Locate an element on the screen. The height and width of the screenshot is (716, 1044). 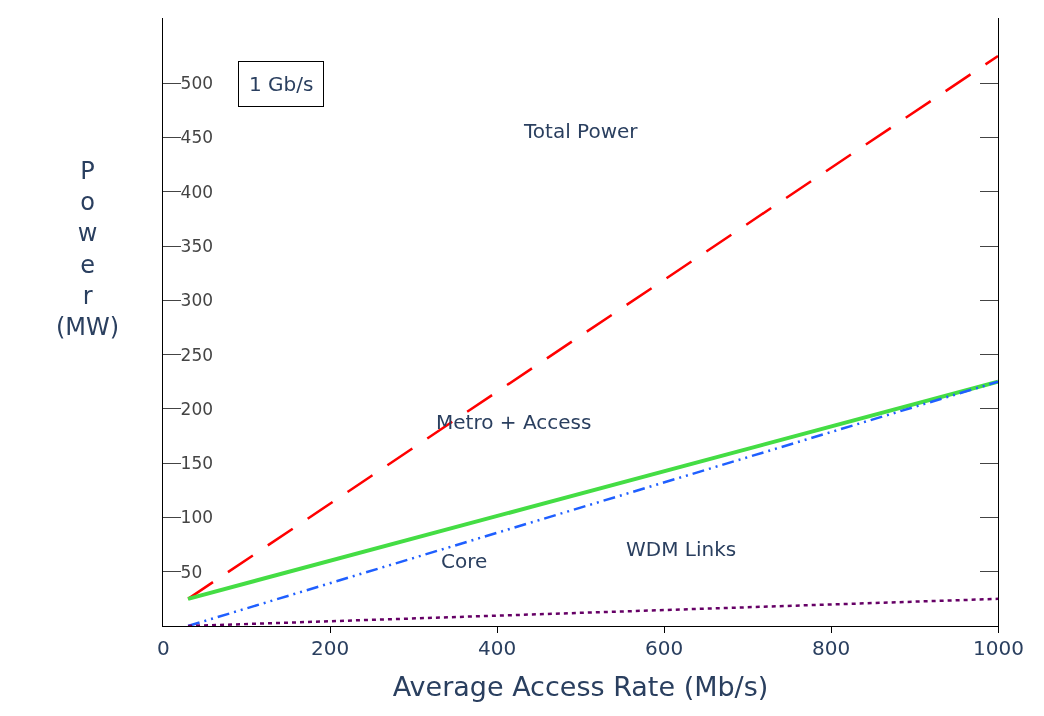
y-tick-label: 500 is located at coordinates (197, 83).